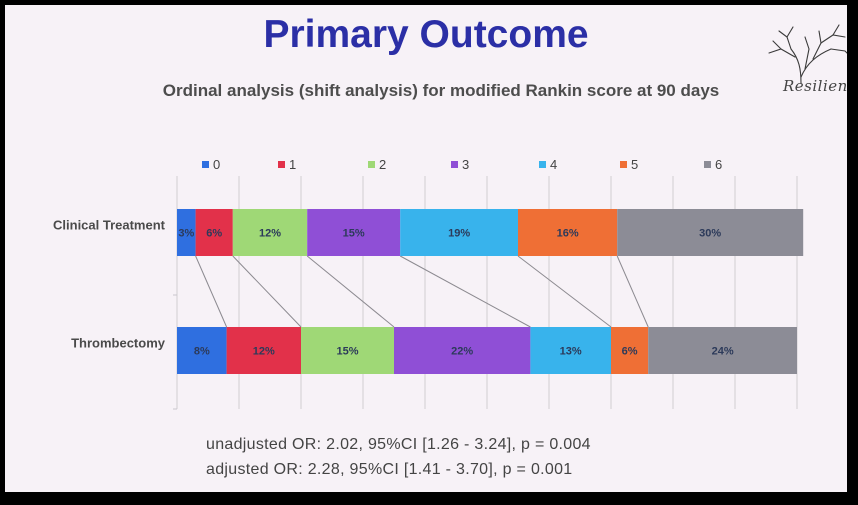 The width and height of the screenshot is (858, 505). I want to click on legend-label: 3, so click(465, 164).